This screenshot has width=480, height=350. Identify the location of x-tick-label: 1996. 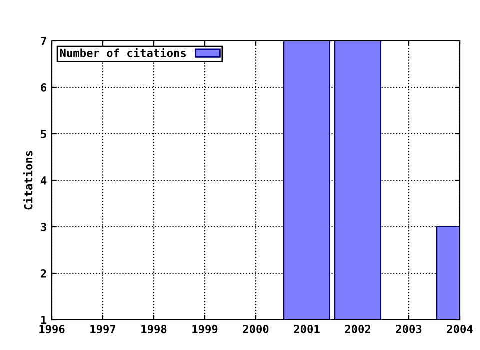
(52, 329).